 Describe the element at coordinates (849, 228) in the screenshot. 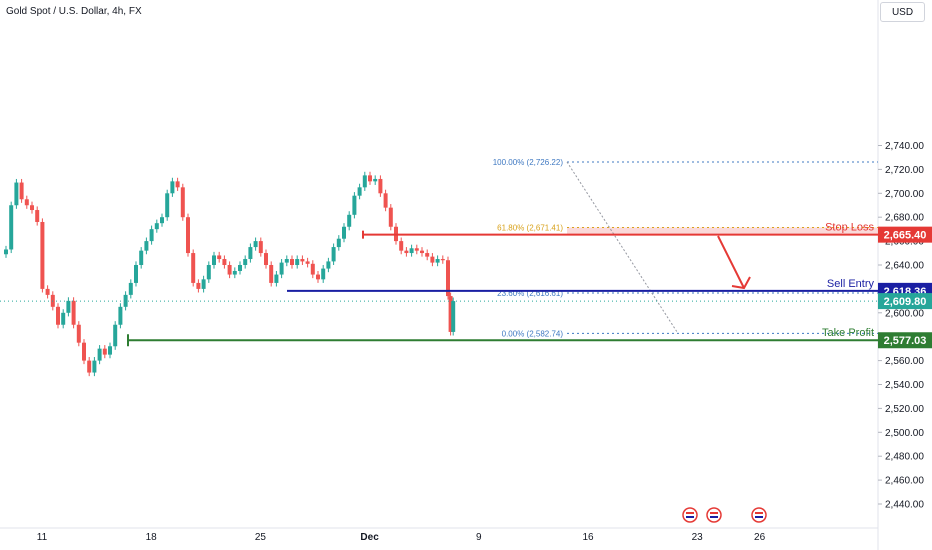

I see `stop-loss-label: Stop Loss` at that location.